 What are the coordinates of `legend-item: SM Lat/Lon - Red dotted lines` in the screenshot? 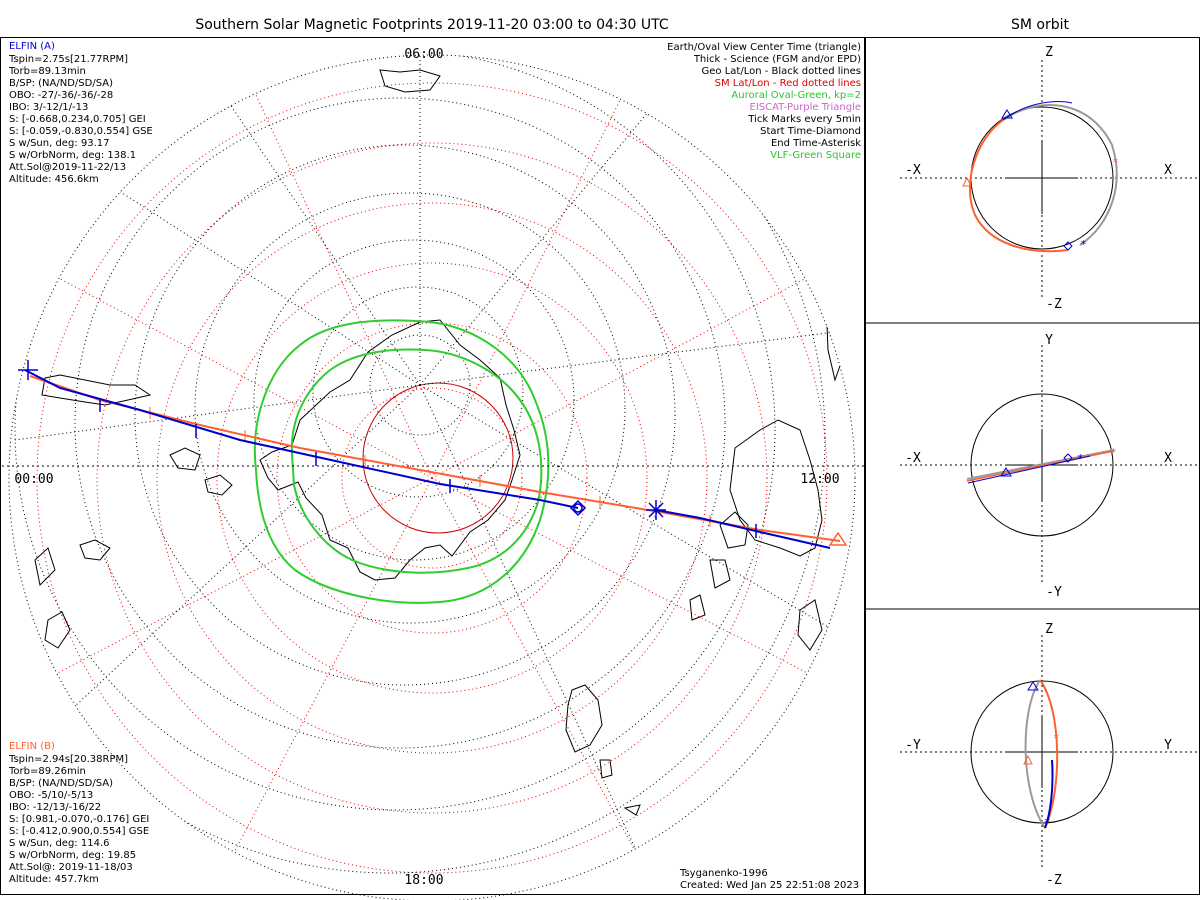 It's located at (788, 83).